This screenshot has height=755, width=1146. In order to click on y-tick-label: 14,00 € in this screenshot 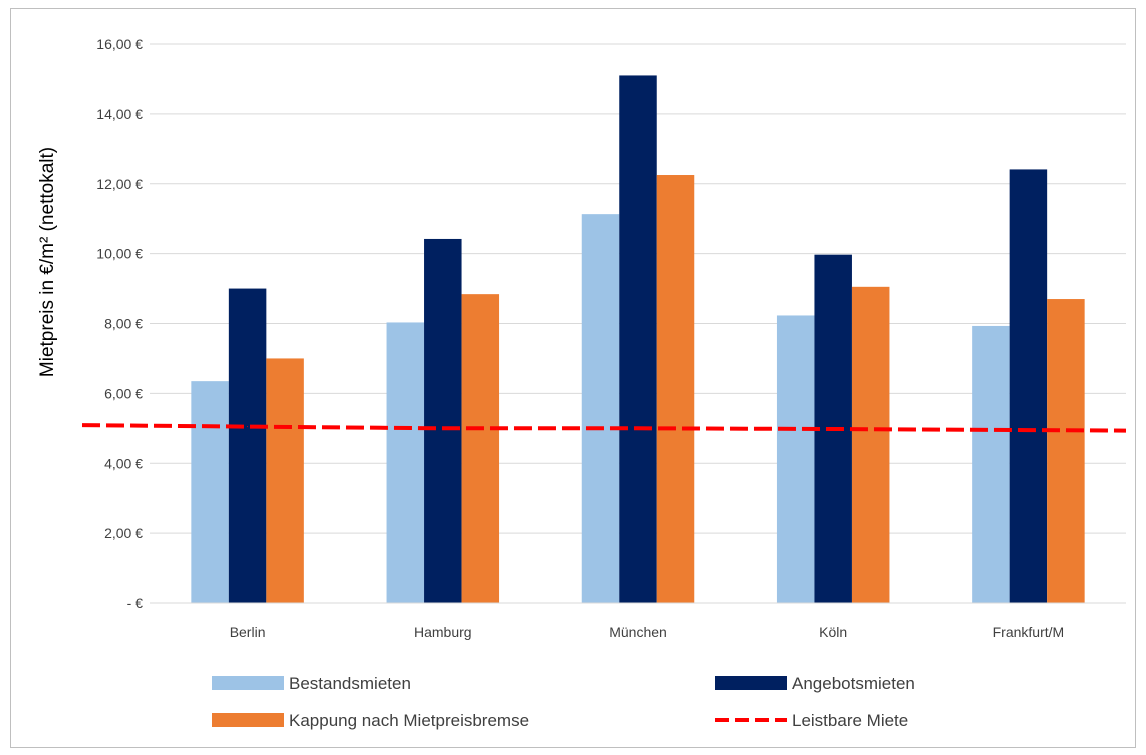, I will do `click(119, 114)`.